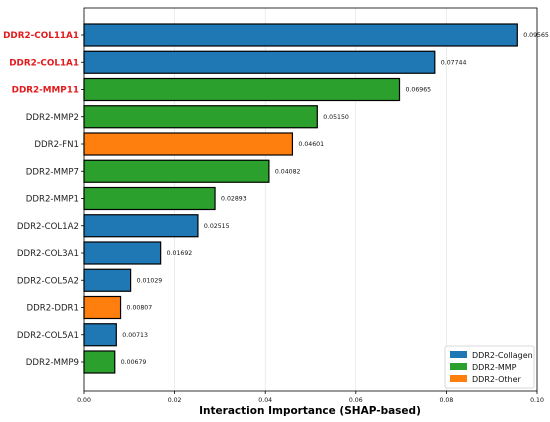  Describe the element at coordinates (140, 308) in the screenshot. I see `bar-value-label: 0.00807` at that location.